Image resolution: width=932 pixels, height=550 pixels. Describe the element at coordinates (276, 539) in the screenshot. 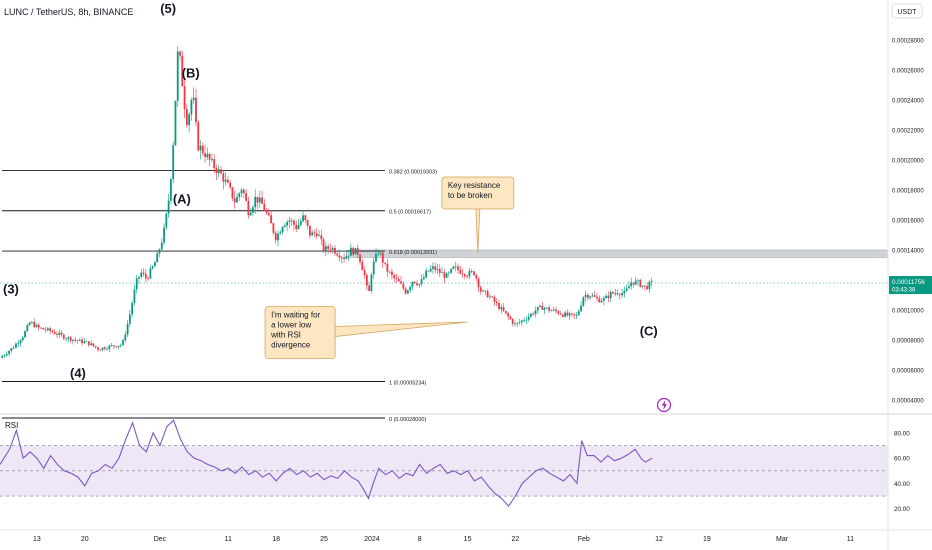

I see `time-tick-label: 18` at that location.